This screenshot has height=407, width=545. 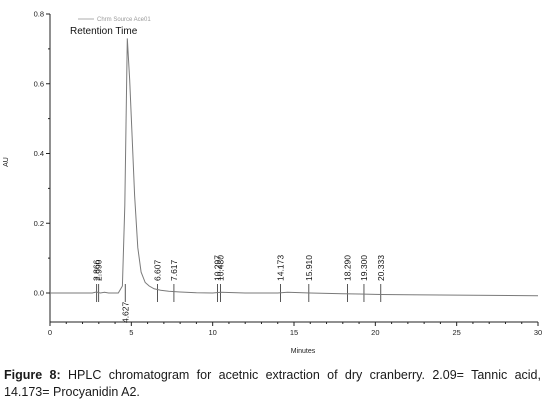 I want to click on peak-label: 6.607, so click(x=158, y=270).